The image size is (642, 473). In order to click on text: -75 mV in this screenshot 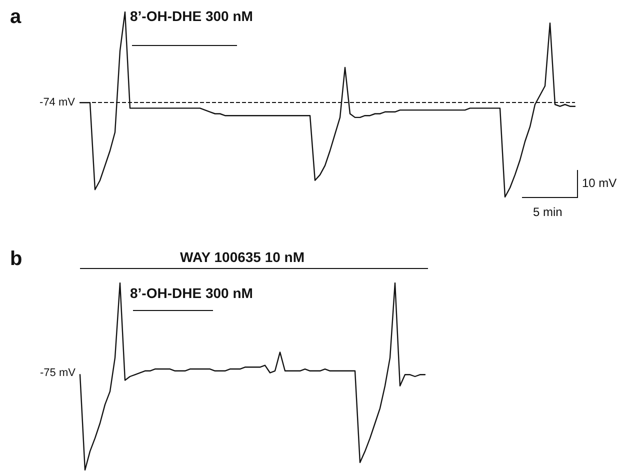, I will do `click(58, 373)`.